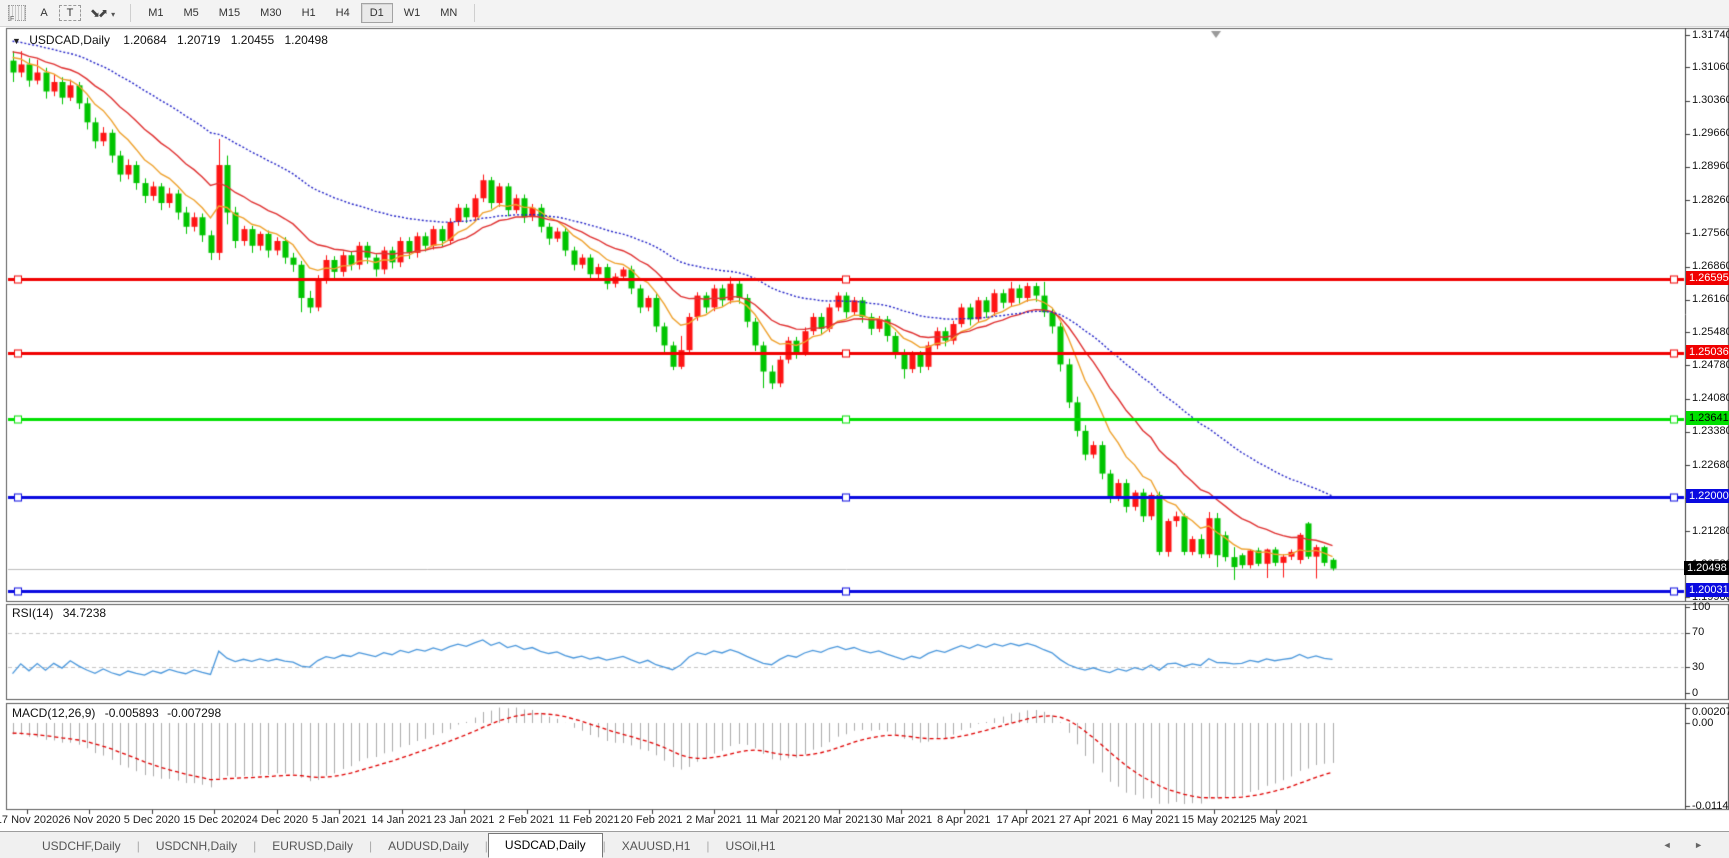 The image size is (1729, 858). Describe the element at coordinates (271, 13) in the screenshot. I see `timeframe-button-m30: M30` at that location.